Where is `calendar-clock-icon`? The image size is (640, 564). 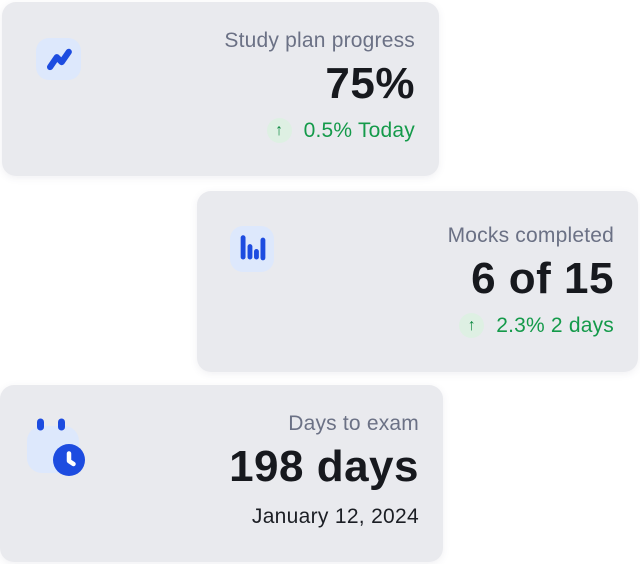
calendar-clock-icon is located at coordinates (62, 447).